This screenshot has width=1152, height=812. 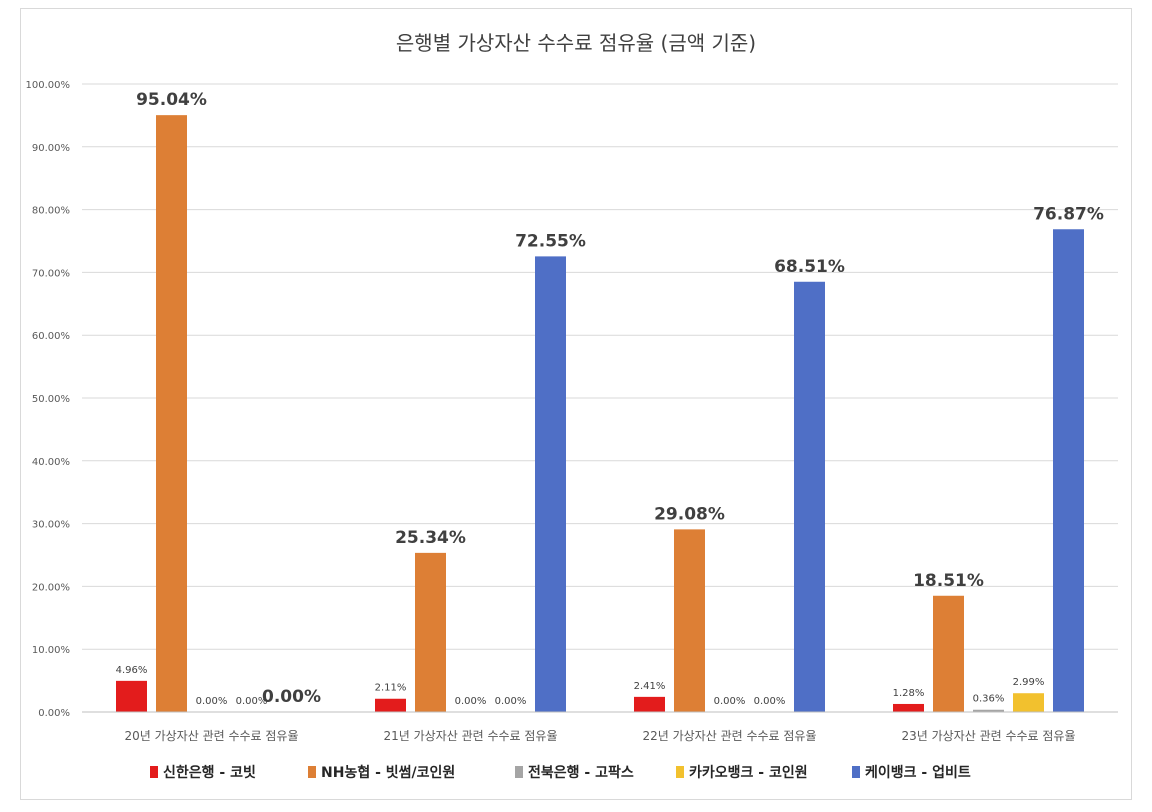 What do you see at coordinates (51, 399) in the screenshot?
I see `y-tick-label: 50.00%` at bounding box center [51, 399].